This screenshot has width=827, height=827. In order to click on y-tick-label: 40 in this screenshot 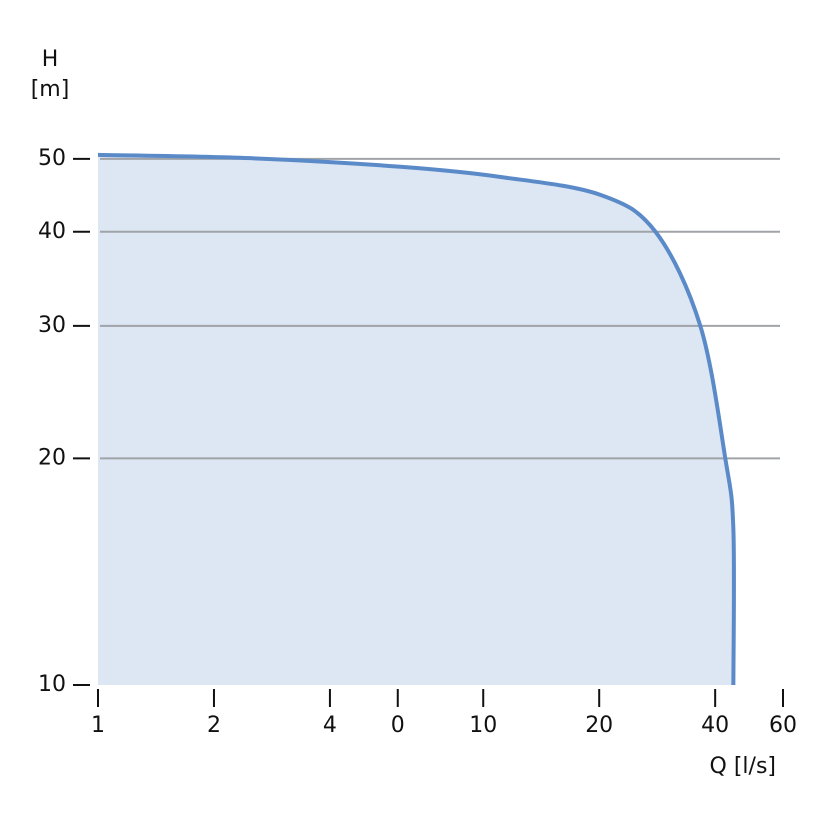, I will do `click(52, 231)`.